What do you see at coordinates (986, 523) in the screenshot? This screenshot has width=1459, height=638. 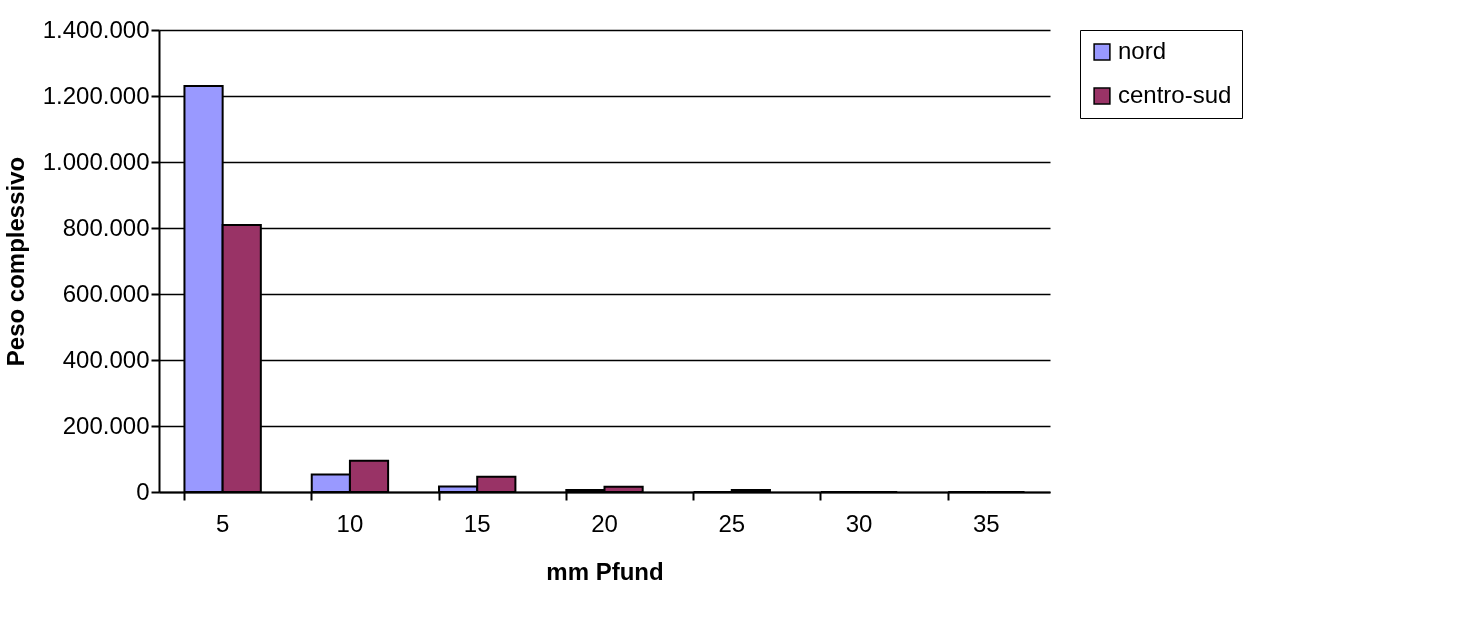 I see `x-tick-label: 35` at bounding box center [986, 523].